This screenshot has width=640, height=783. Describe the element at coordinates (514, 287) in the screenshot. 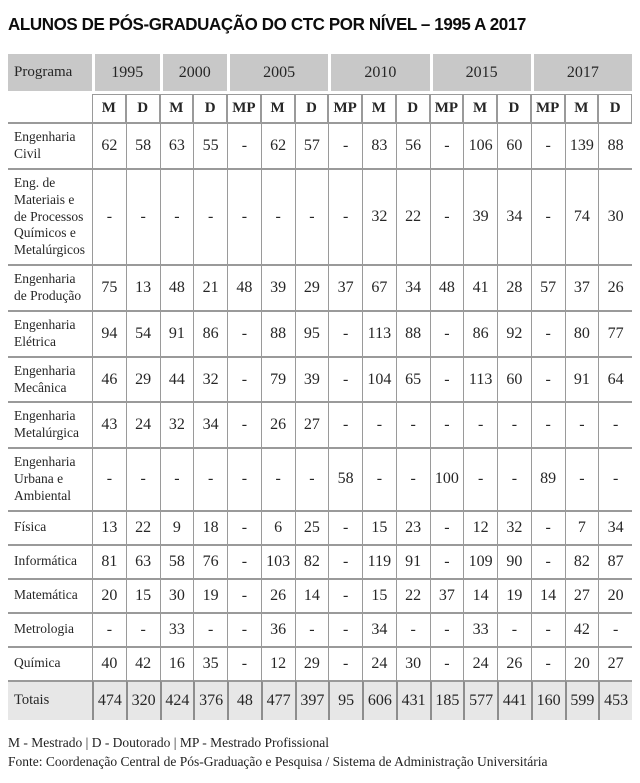

I see `value-cell: 28` at that location.